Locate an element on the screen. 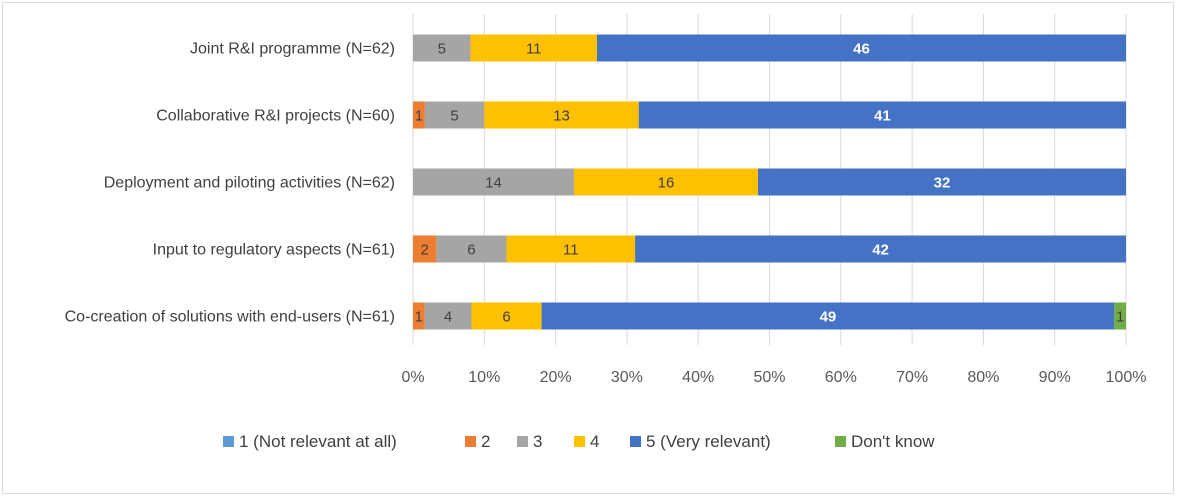 This screenshot has height=497, width=1177. x-tick-label: 40% is located at coordinates (698, 377).